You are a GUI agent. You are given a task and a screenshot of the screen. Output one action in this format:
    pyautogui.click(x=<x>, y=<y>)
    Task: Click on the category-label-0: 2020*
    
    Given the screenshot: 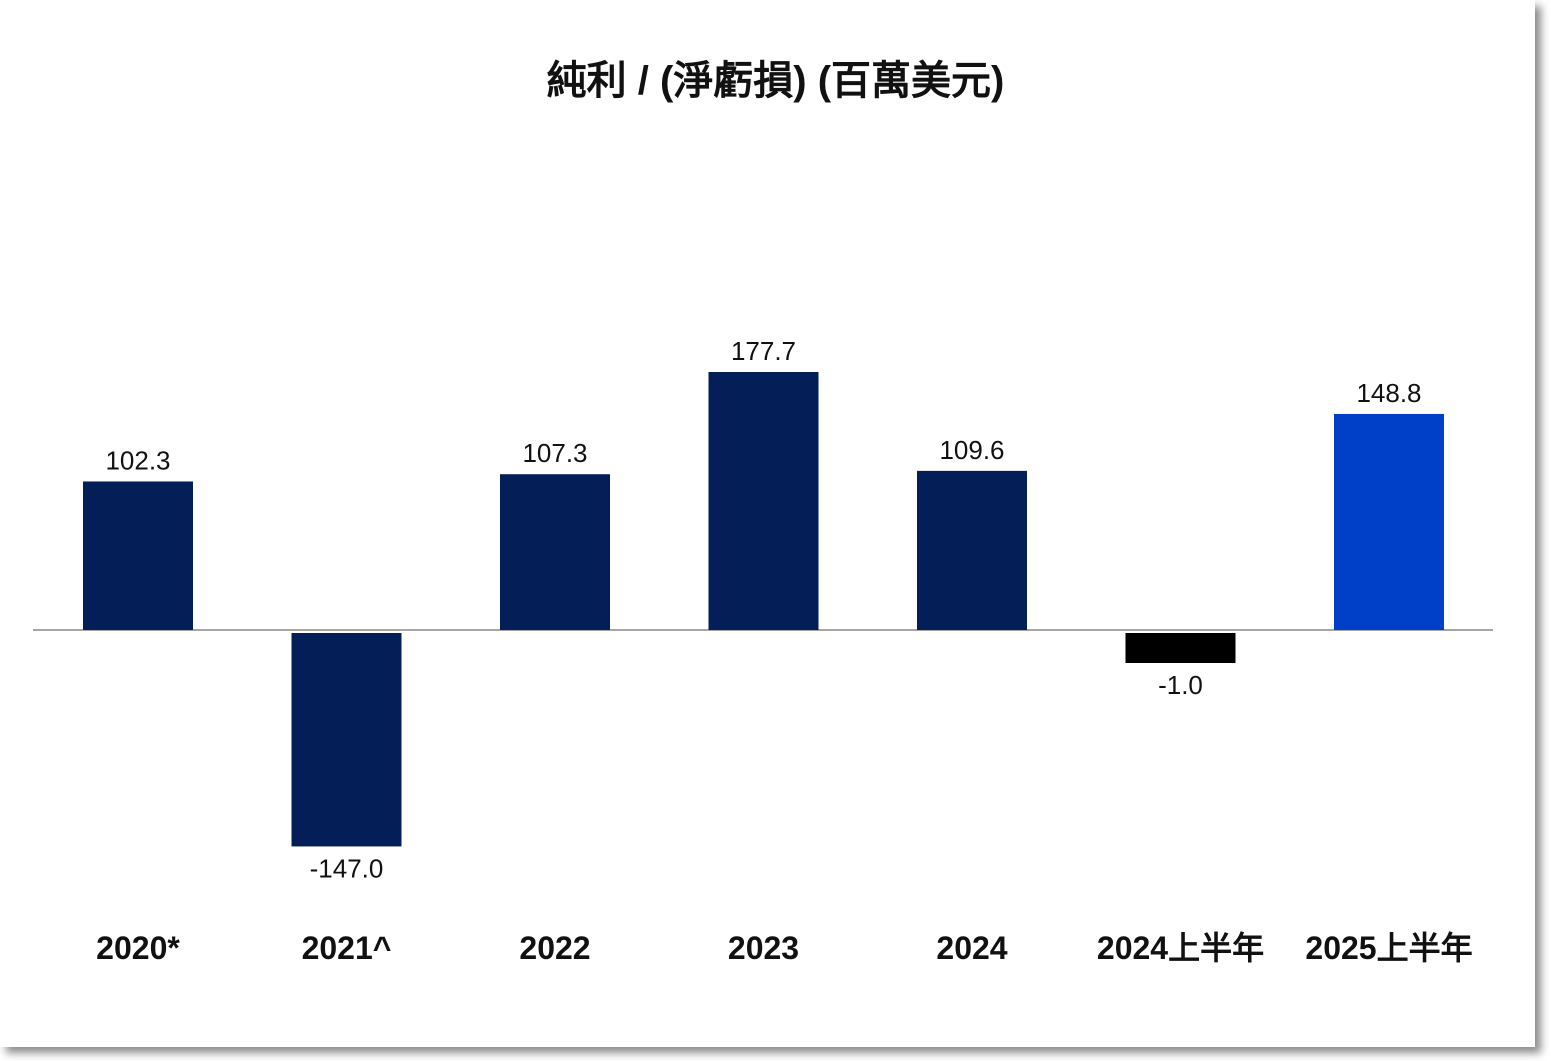 What is the action you would take?
    pyautogui.click(x=138, y=948)
    